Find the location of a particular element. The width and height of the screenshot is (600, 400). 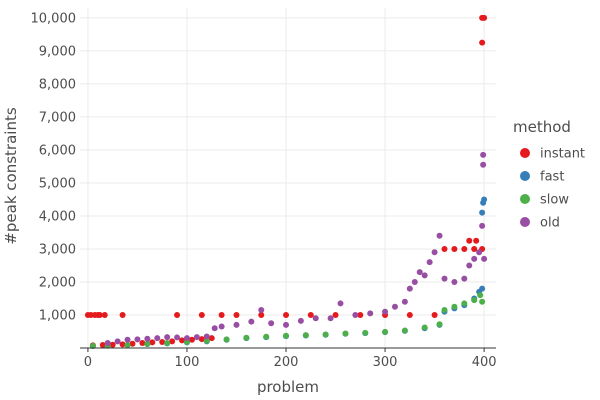

legend-label-fast: fast is located at coordinates (552, 177).